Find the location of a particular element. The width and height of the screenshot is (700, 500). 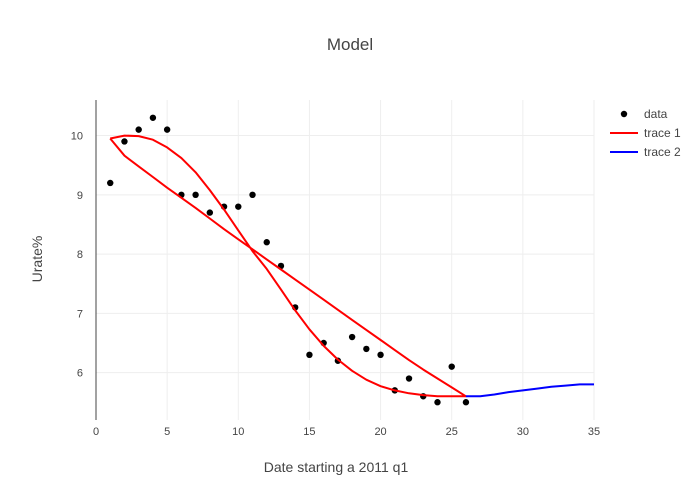

y-tick-label: 9 is located at coordinates (80, 196).